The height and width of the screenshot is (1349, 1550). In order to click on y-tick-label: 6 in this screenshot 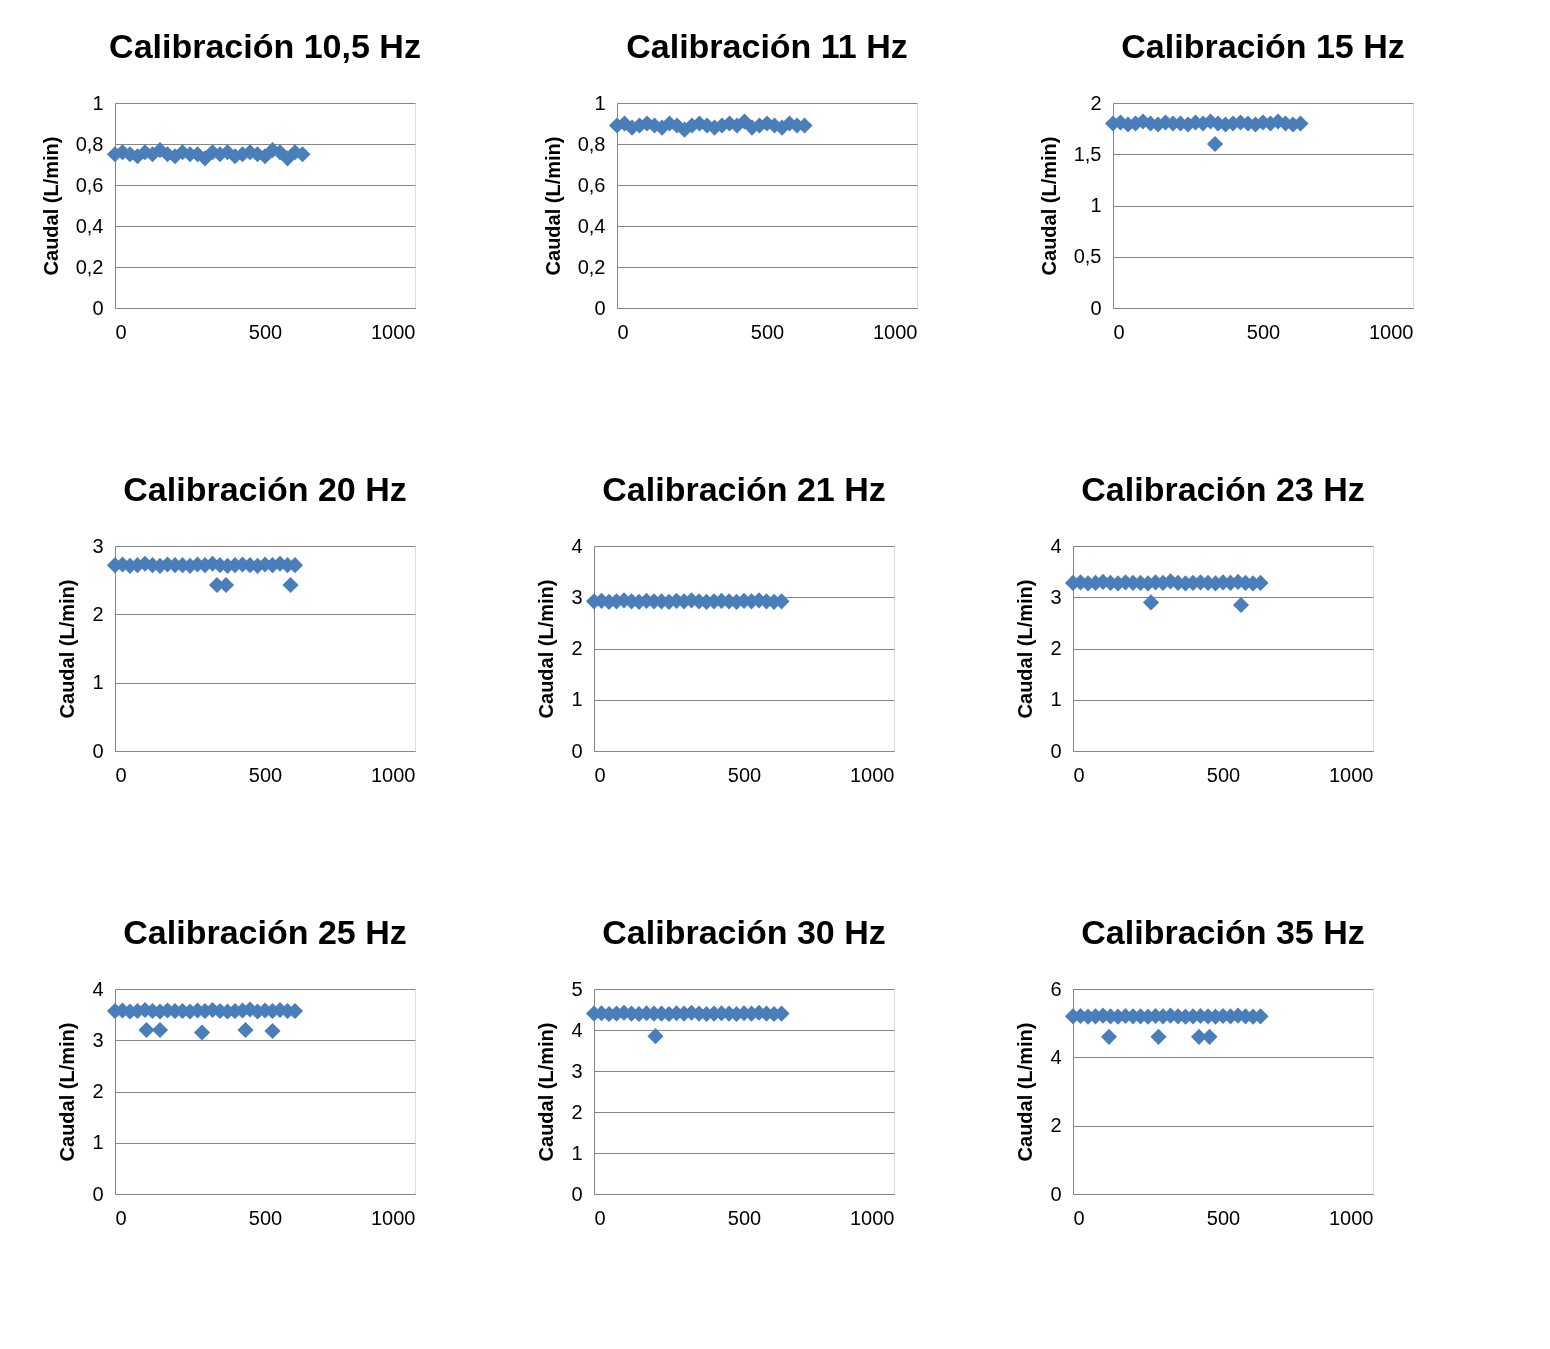, I will do `click(1056, 988)`.